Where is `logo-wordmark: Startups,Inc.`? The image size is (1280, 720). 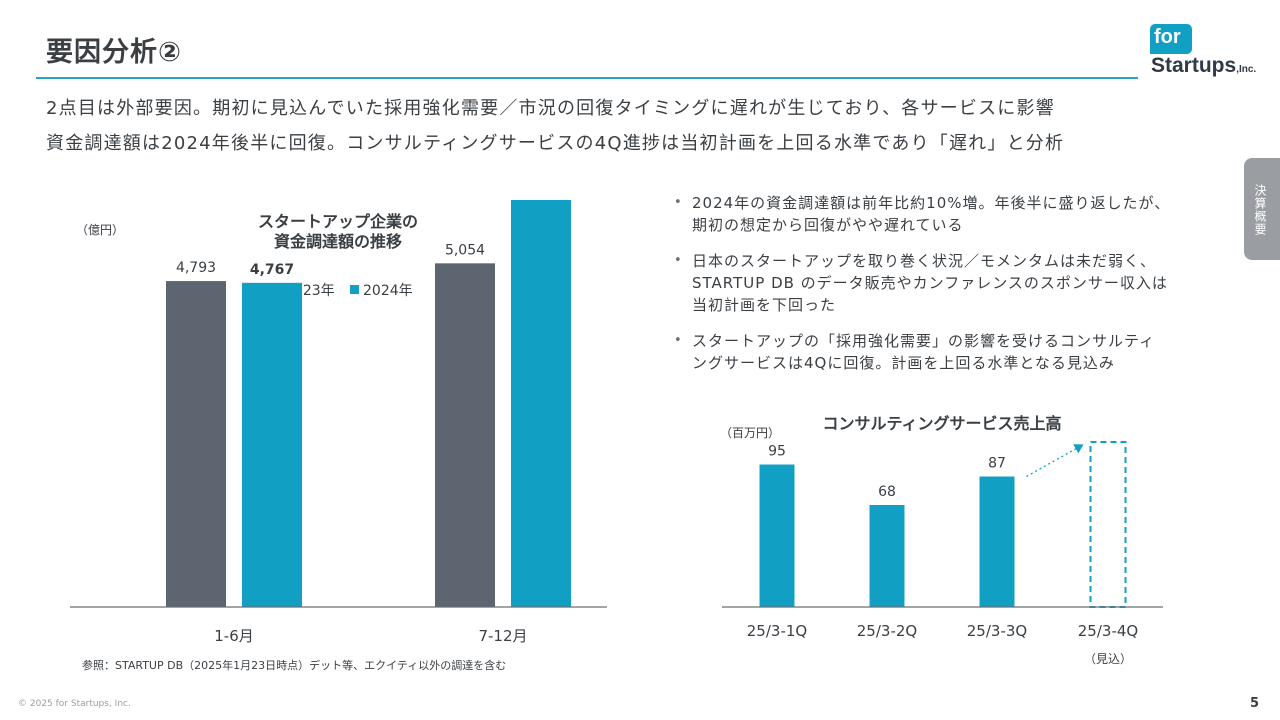
logo-wordmark: Startups,Inc. is located at coordinates (1203, 66).